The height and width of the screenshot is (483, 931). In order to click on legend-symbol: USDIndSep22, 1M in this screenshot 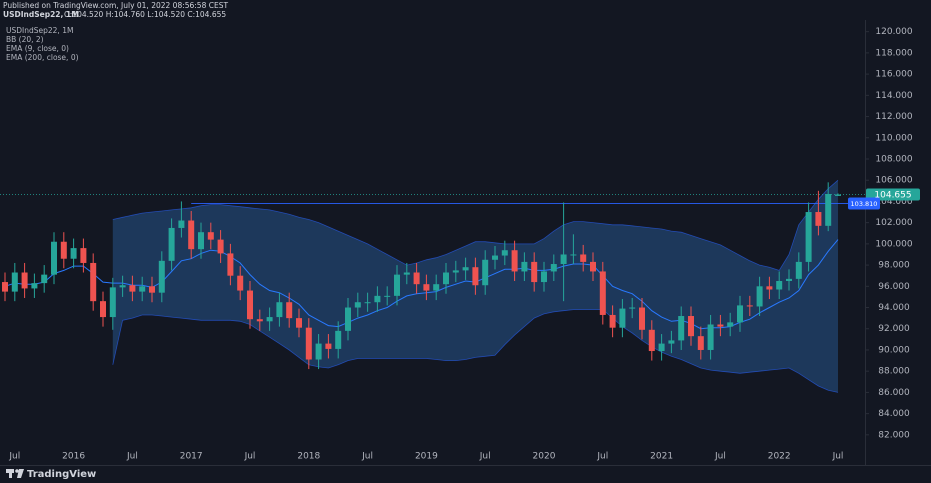, I will do `click(39, 30)`.